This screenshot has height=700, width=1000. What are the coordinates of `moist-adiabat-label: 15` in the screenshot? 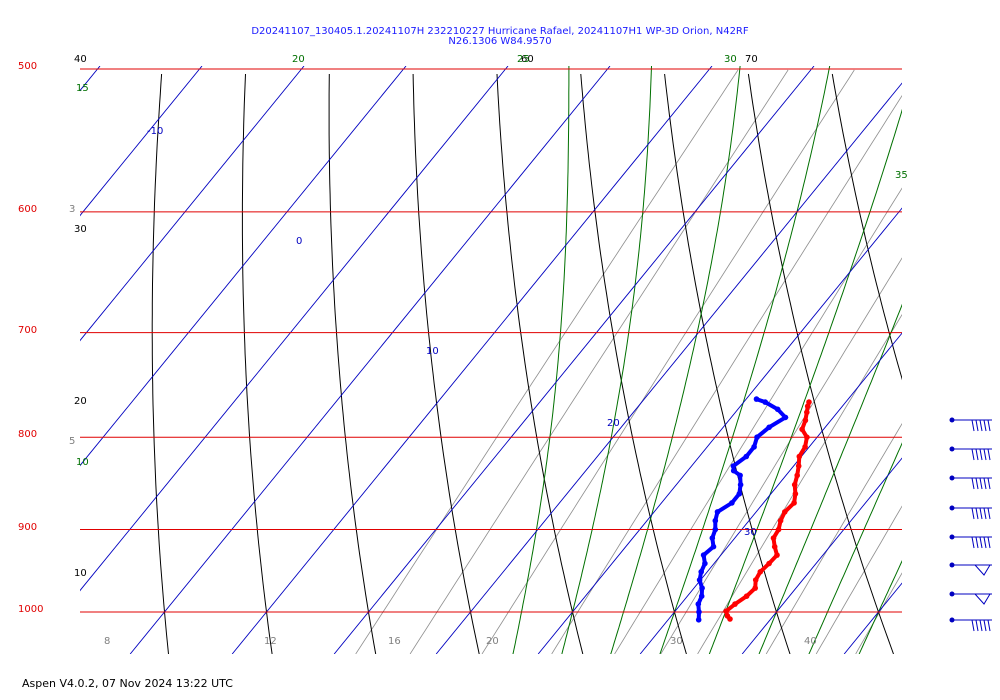 It's located at (82, 88).